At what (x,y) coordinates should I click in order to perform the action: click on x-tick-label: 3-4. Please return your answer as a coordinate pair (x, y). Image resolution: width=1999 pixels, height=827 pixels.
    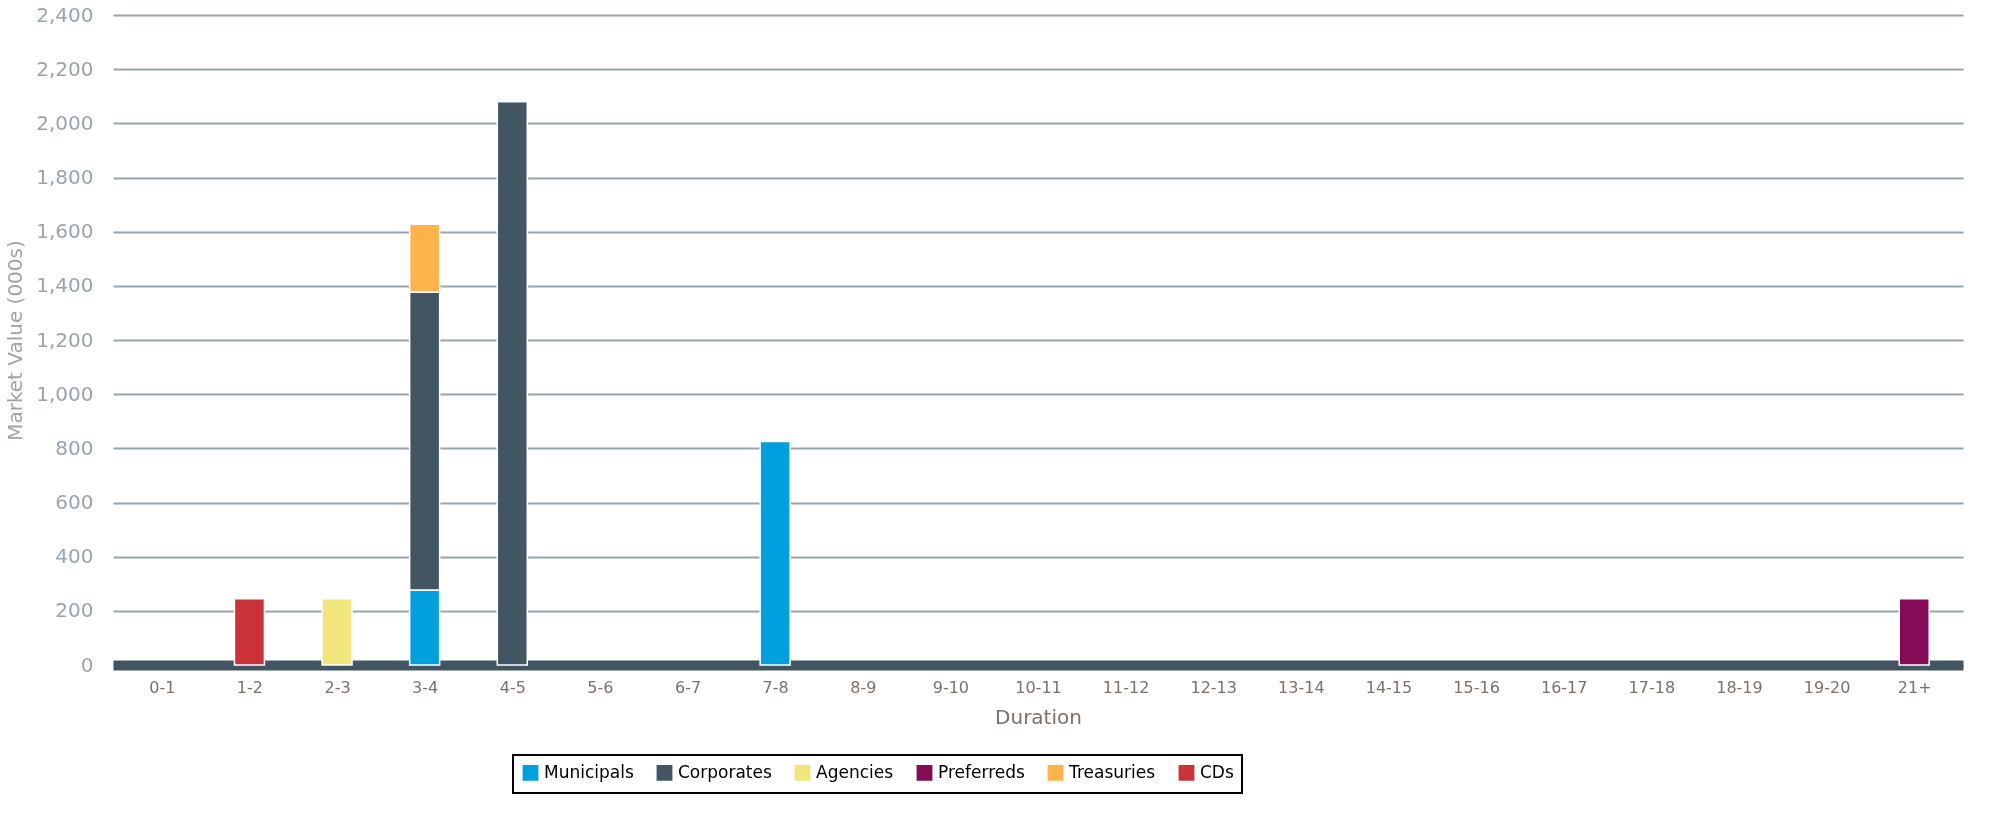
    Looking at the image, I should click on (425, 687).